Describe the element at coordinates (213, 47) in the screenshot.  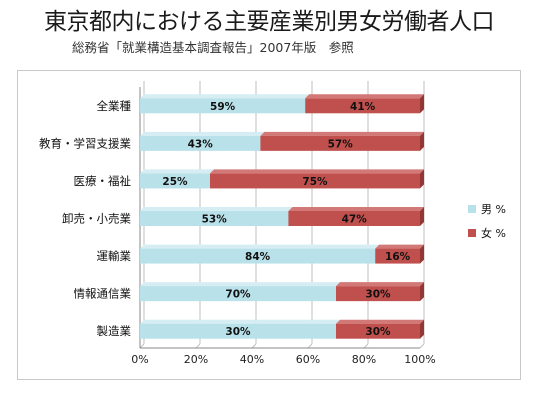
I see `chart-source-note: 総務省「就業構造基本調査報告」2007年版 参照` at that location.